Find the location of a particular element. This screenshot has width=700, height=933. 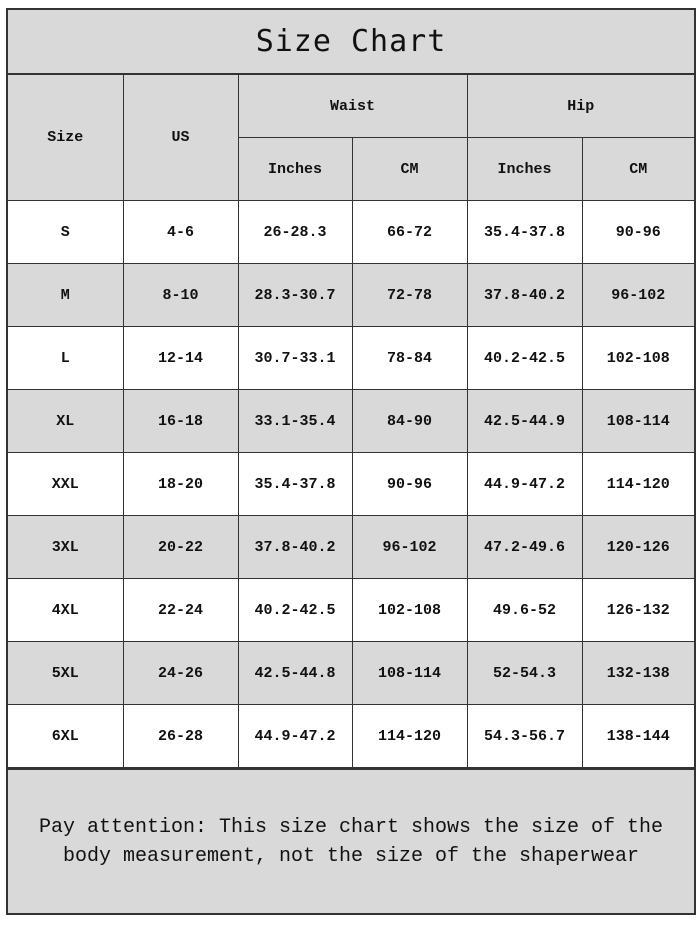

cell-waist-cm: 96-102 is located at coordinates (409, 547).